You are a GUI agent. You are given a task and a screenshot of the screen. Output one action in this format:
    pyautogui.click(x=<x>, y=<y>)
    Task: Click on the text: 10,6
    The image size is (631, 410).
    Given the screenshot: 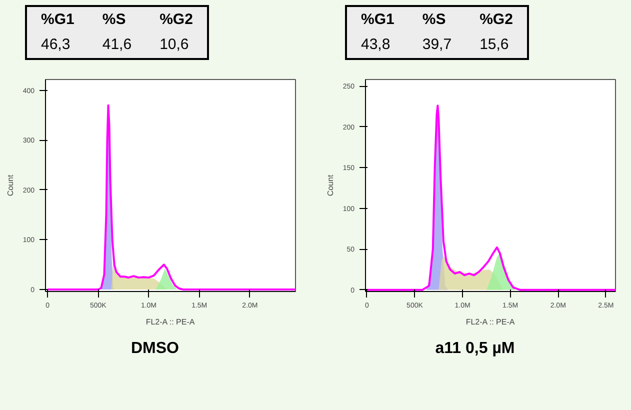 What is the action you would take?
    pyautogui.click(x=174, y=45)
    